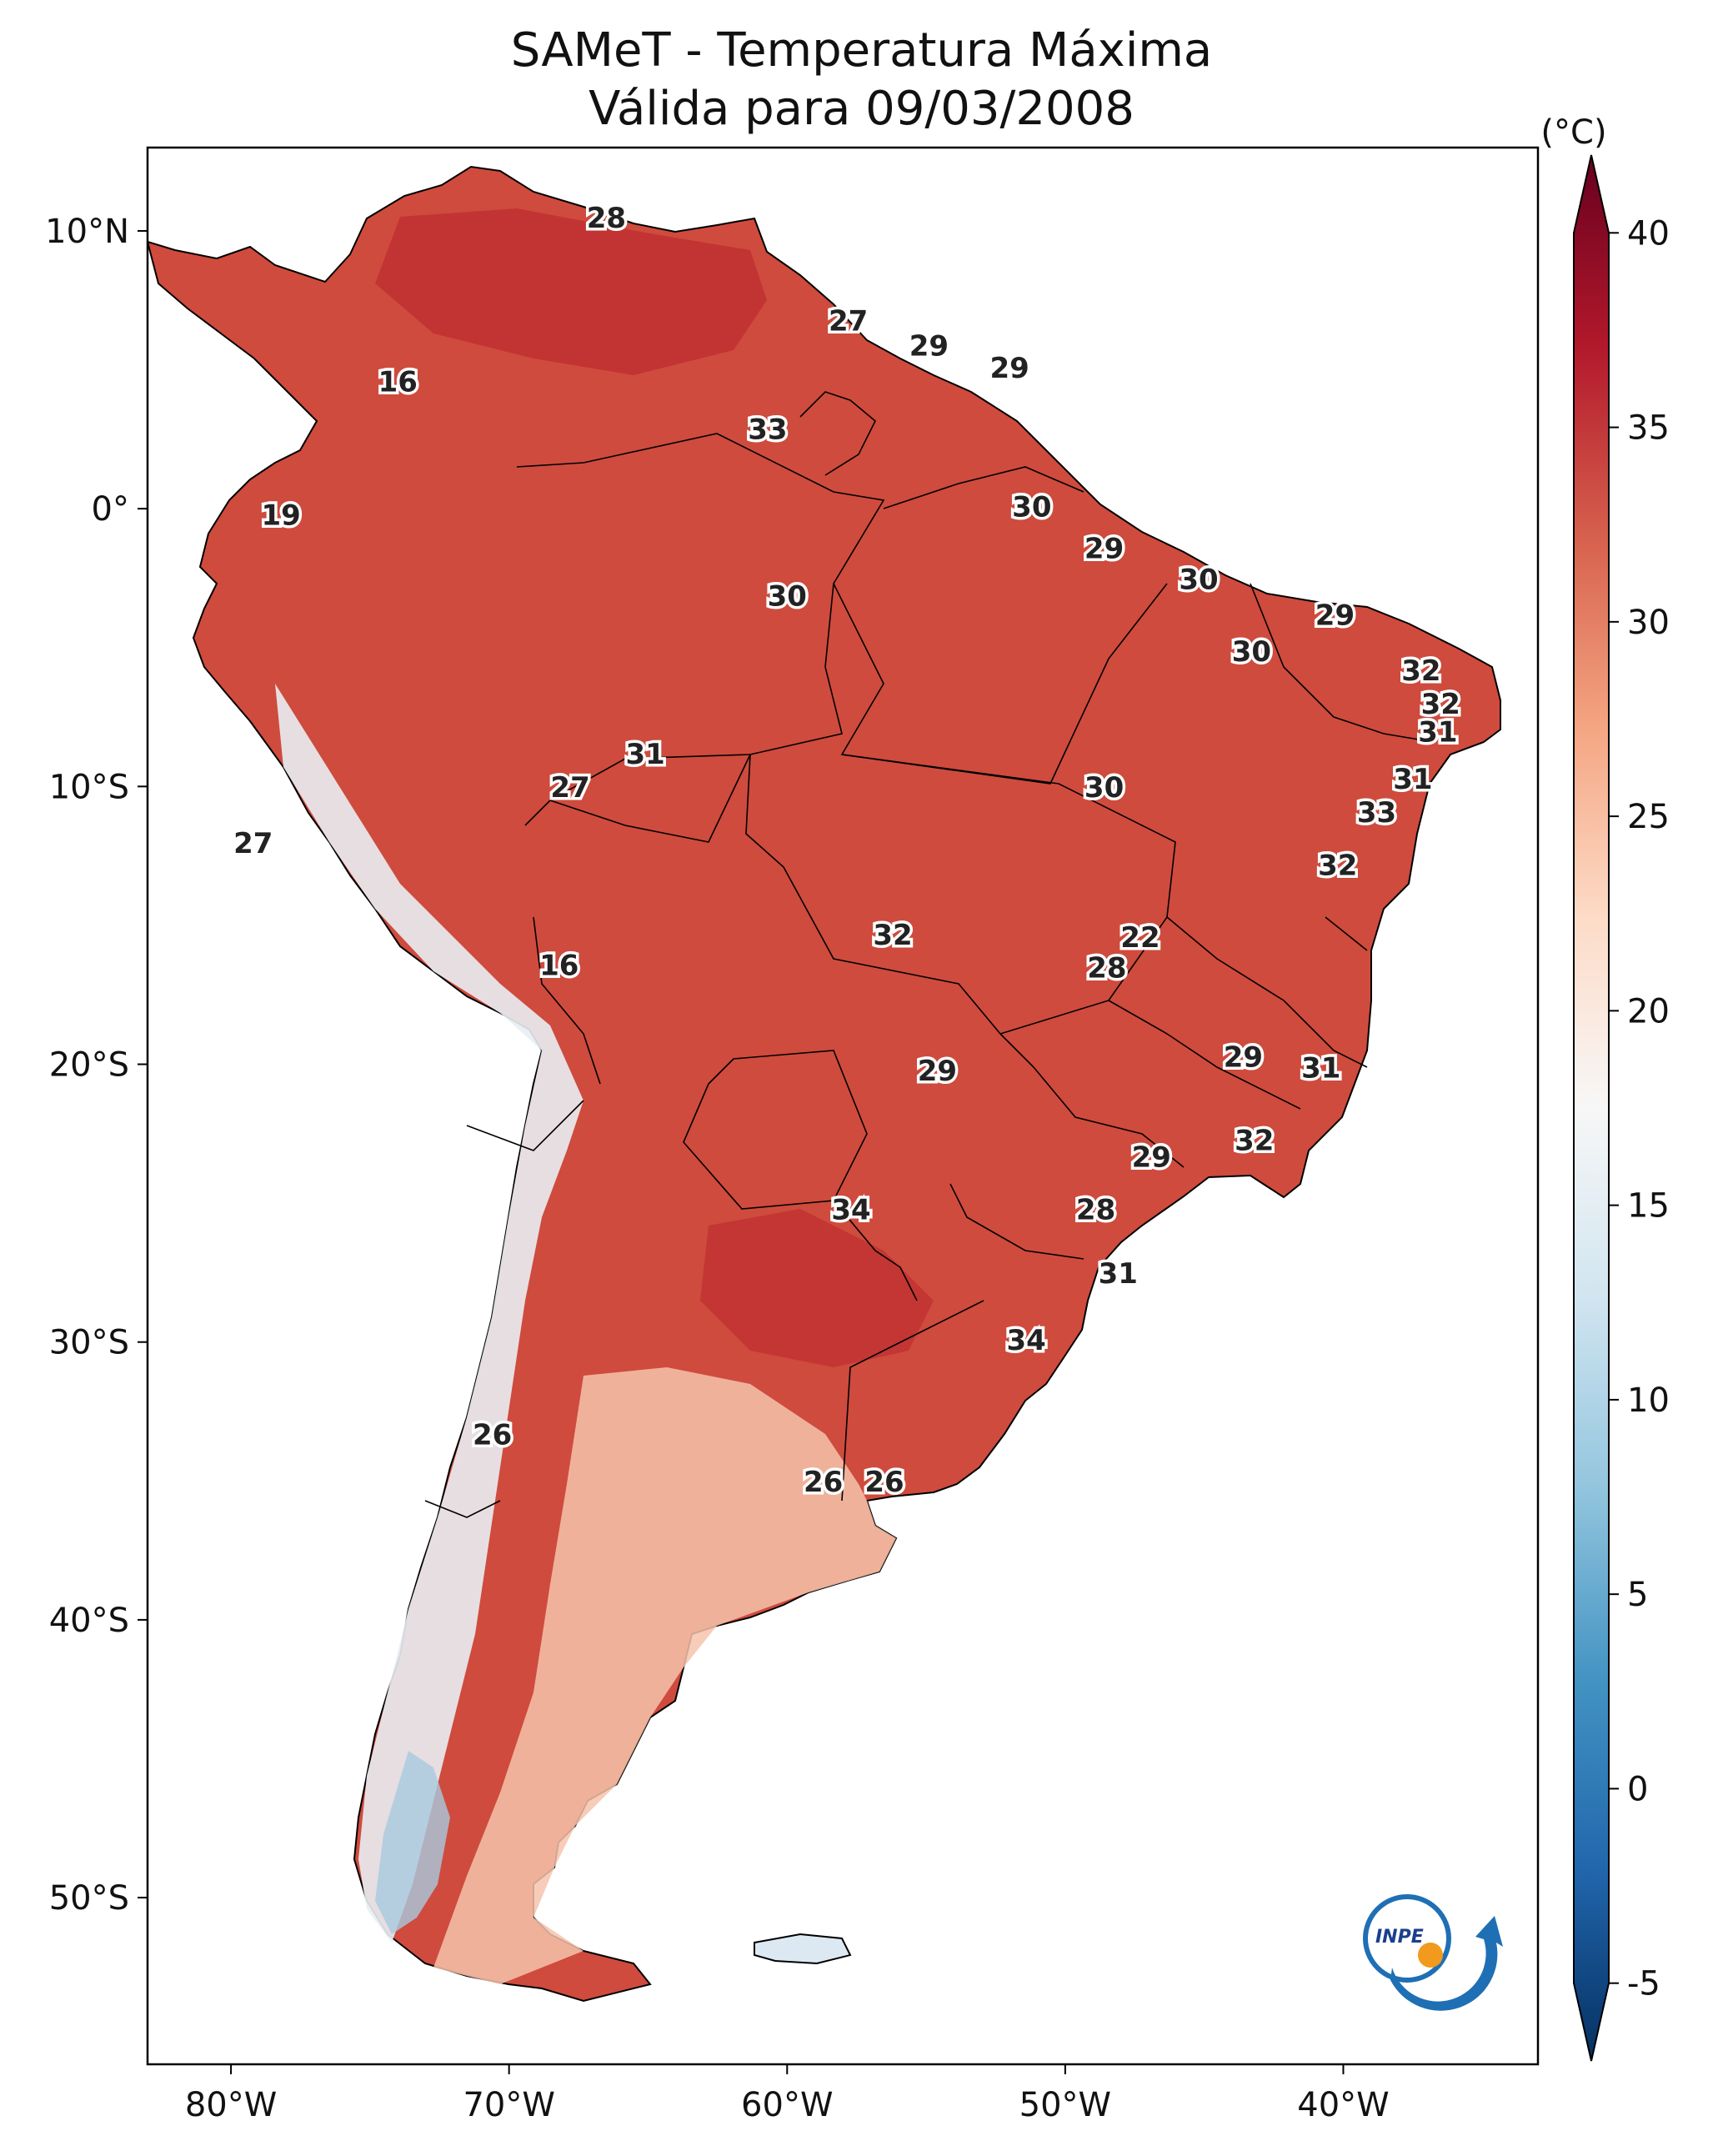 This screenshot has height=2156, width=1723. I want to click on colorbar-tick-label: 35, so click(1648, 428).